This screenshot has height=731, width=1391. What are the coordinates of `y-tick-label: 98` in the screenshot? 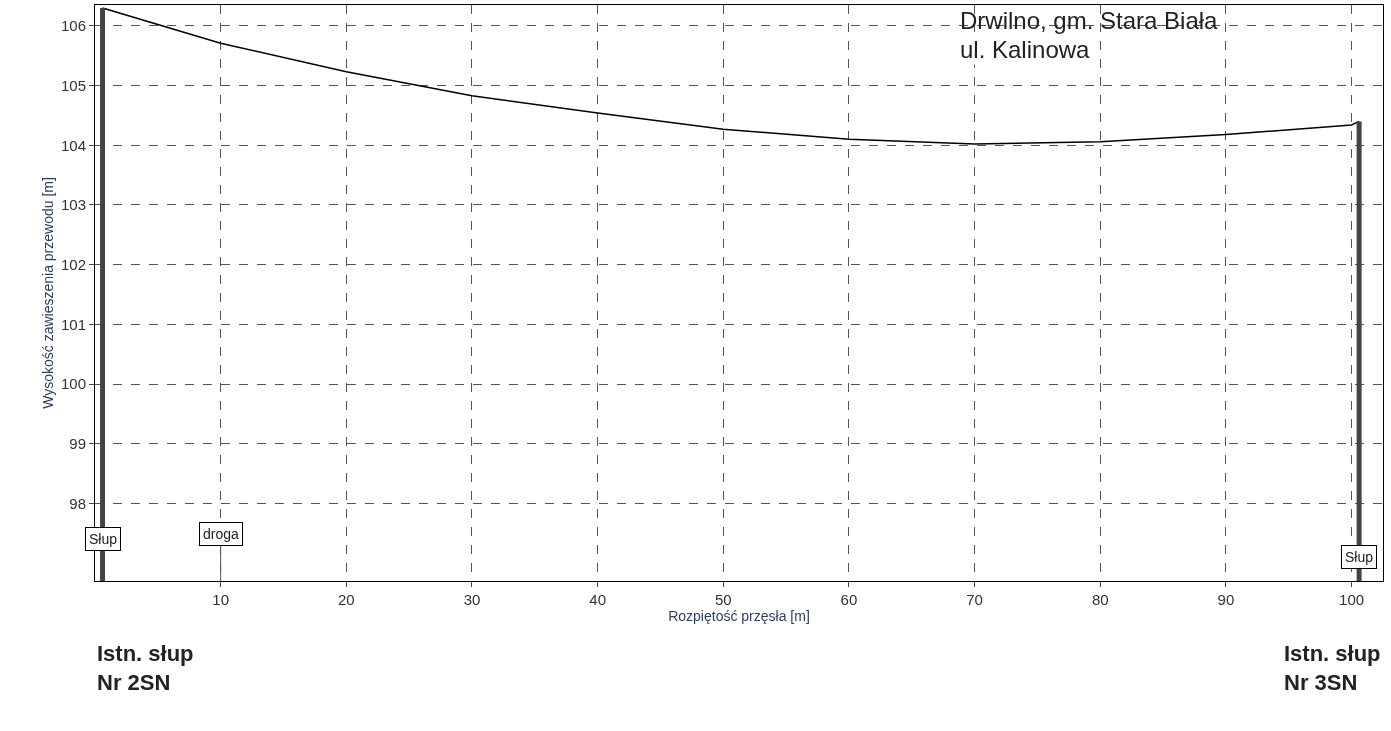 It's located at (77, 503).